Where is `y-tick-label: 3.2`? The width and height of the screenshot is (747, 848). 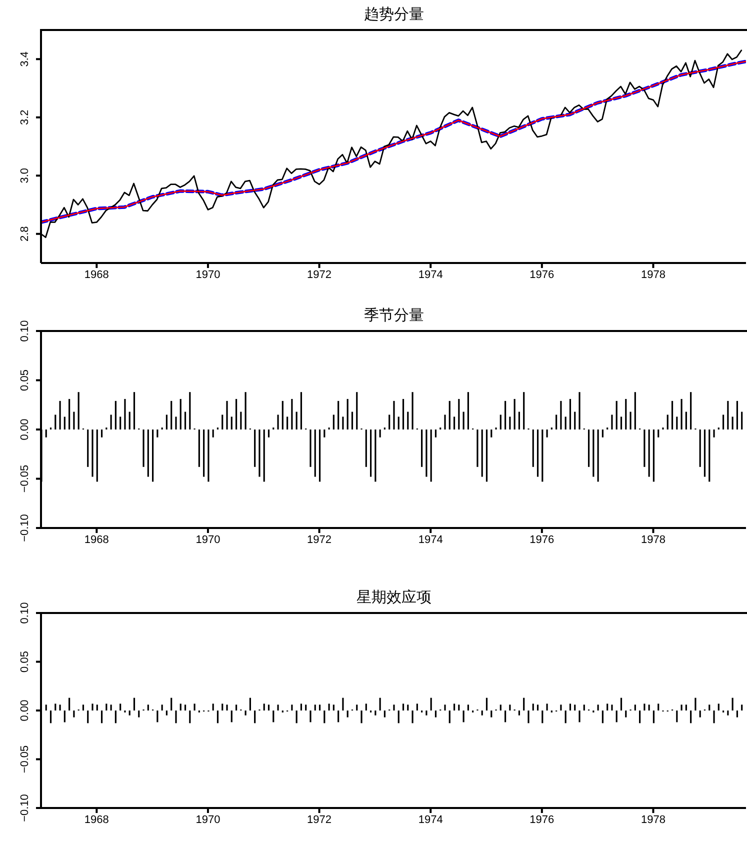
y-tick-label: 3.2 is located at coordinates (25, 118).